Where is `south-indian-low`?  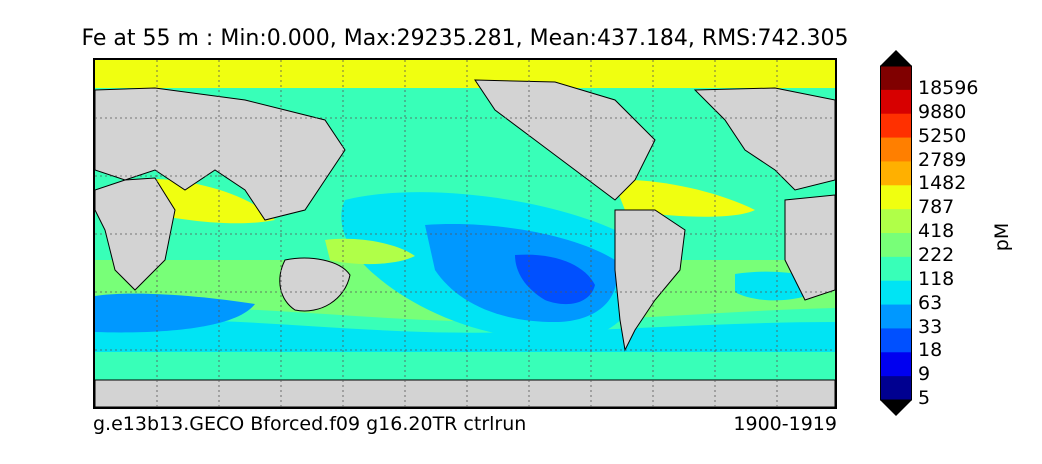
south-indian-low is located at coordinates (175, 313).